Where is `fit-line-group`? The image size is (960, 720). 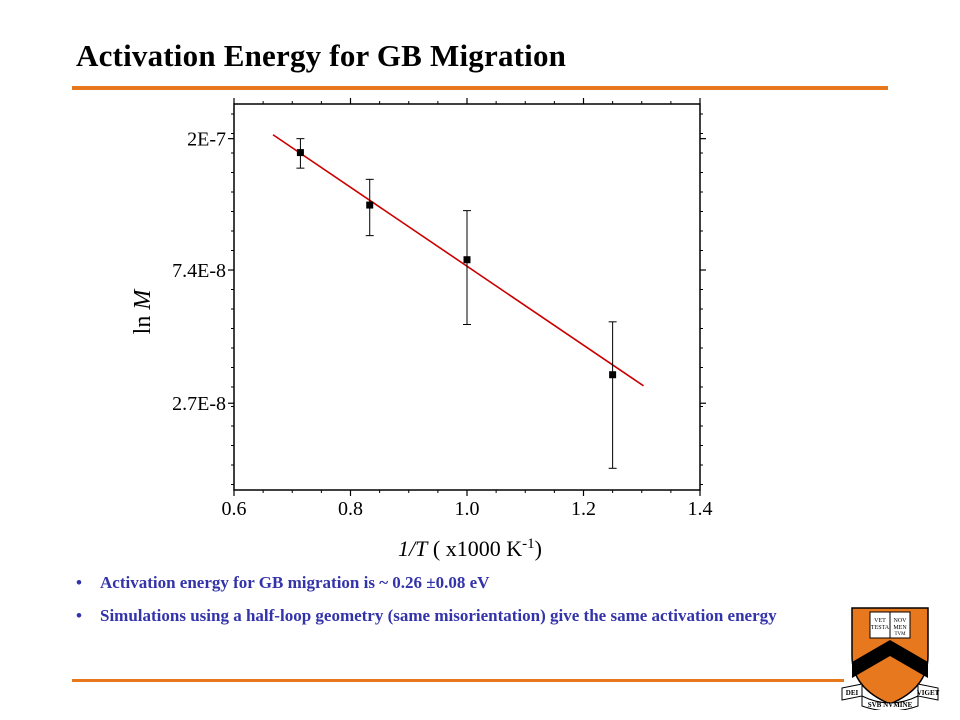
fit-line-group is located at coordinates (458, 260).